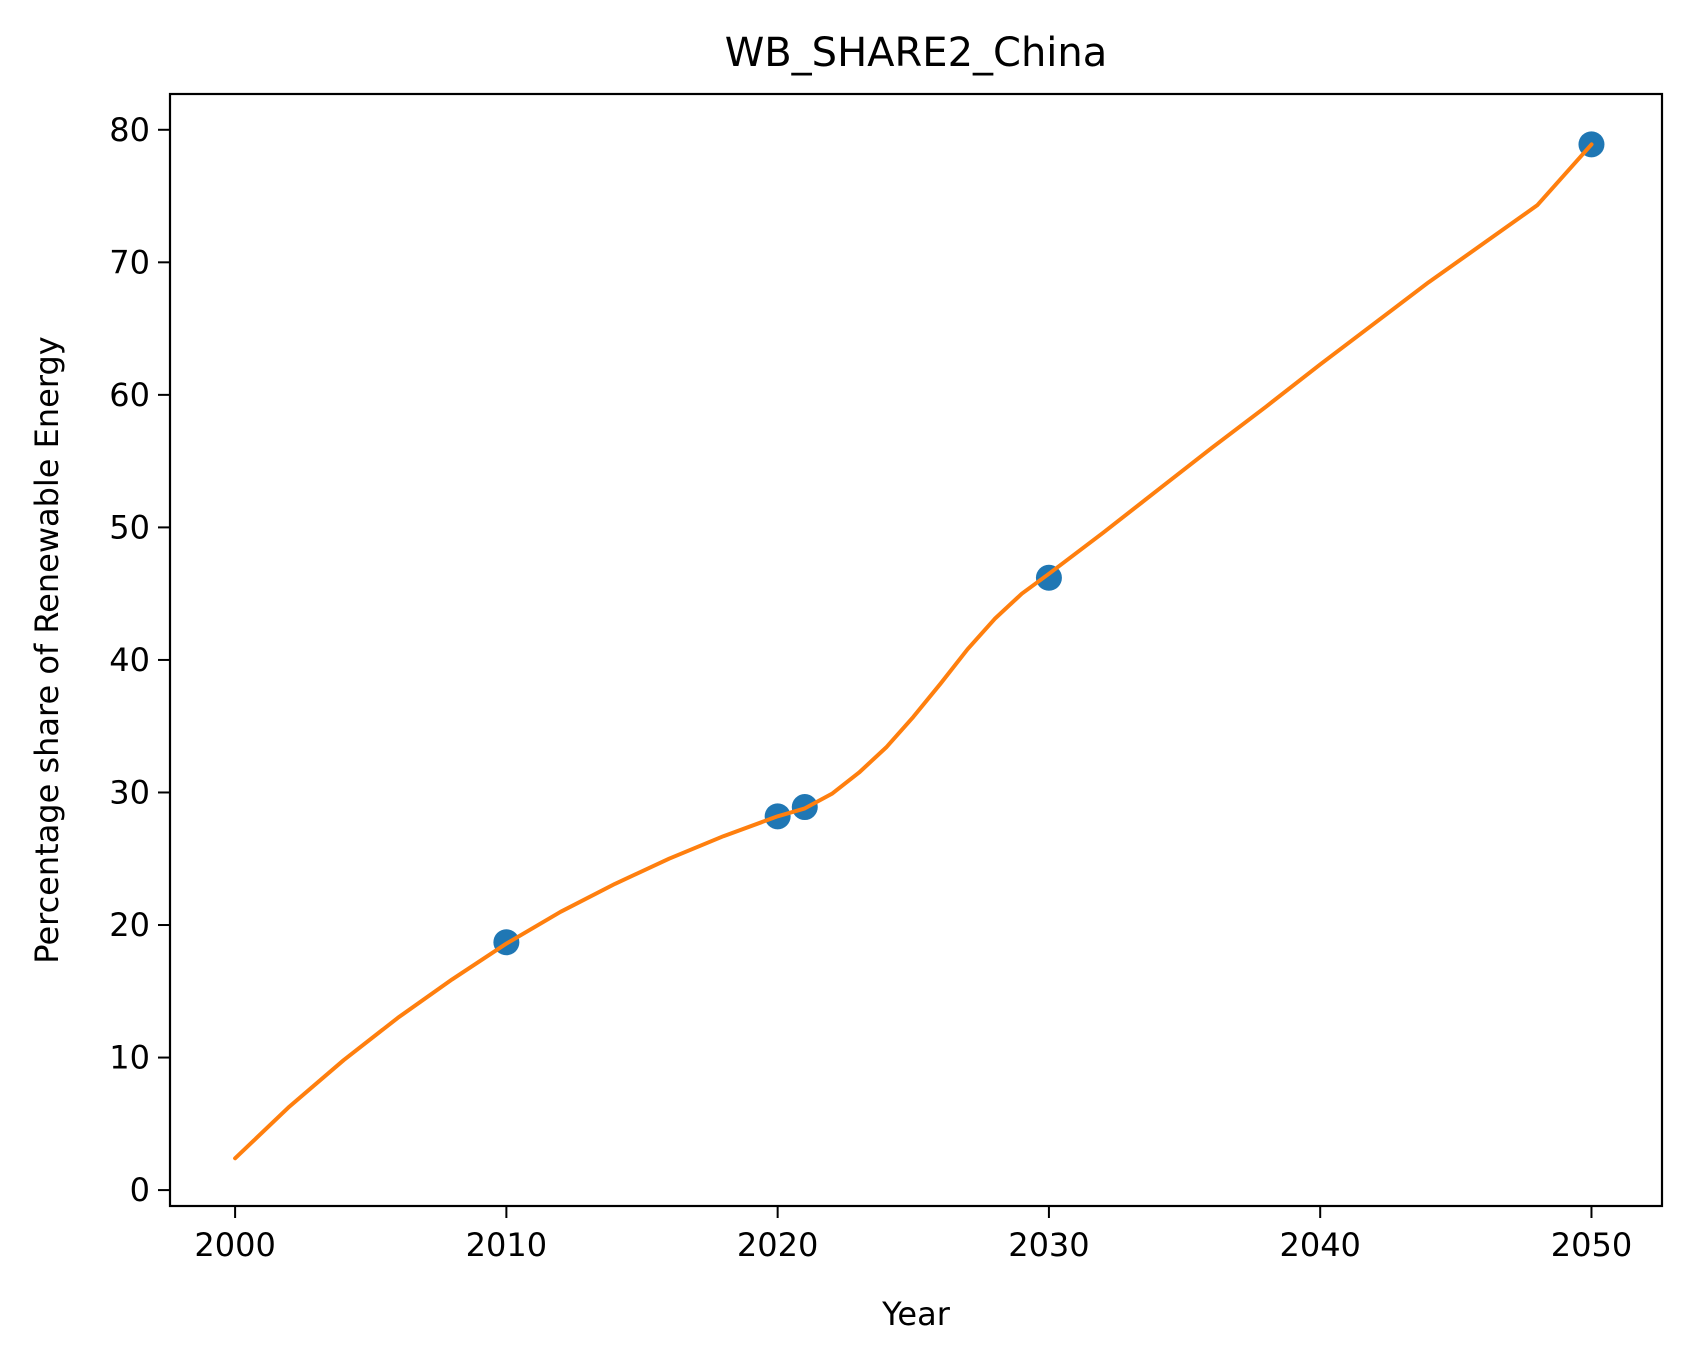  I want to click on y-tick-label: 0, so click(140, 1190).